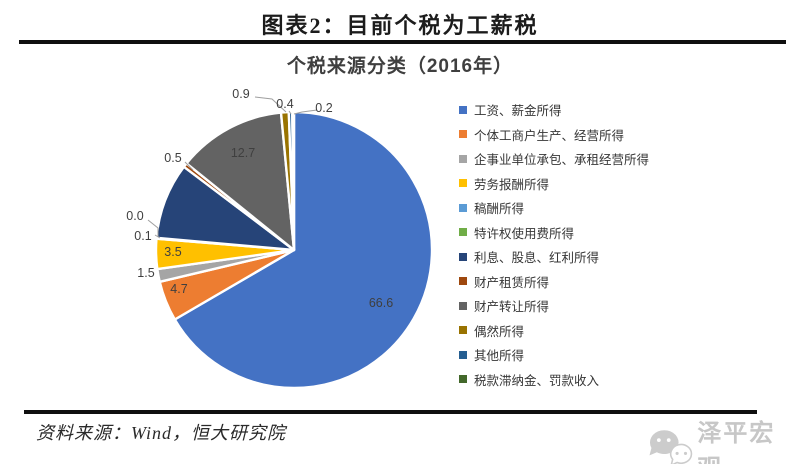  I want to click on legend-label: 财产租赁所得, so click(512, 282).